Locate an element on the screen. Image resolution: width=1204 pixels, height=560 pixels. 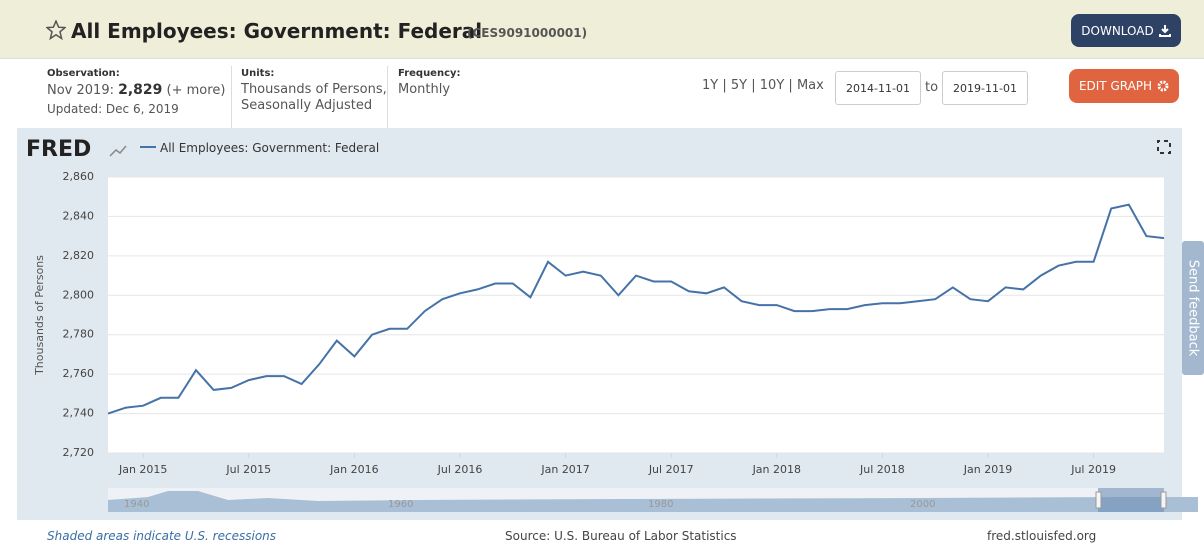
site: fred.stlouisfed.org is located at coordinates (1041, 536).